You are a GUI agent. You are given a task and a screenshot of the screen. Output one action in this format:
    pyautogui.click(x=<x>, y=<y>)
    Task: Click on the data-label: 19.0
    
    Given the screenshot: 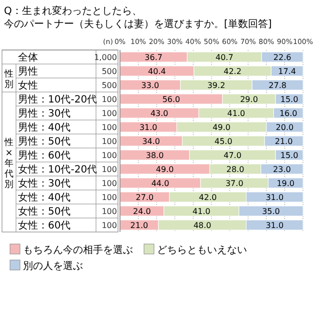 What is the action you would take?
    pyautogui.click(x=285, y=183)
    